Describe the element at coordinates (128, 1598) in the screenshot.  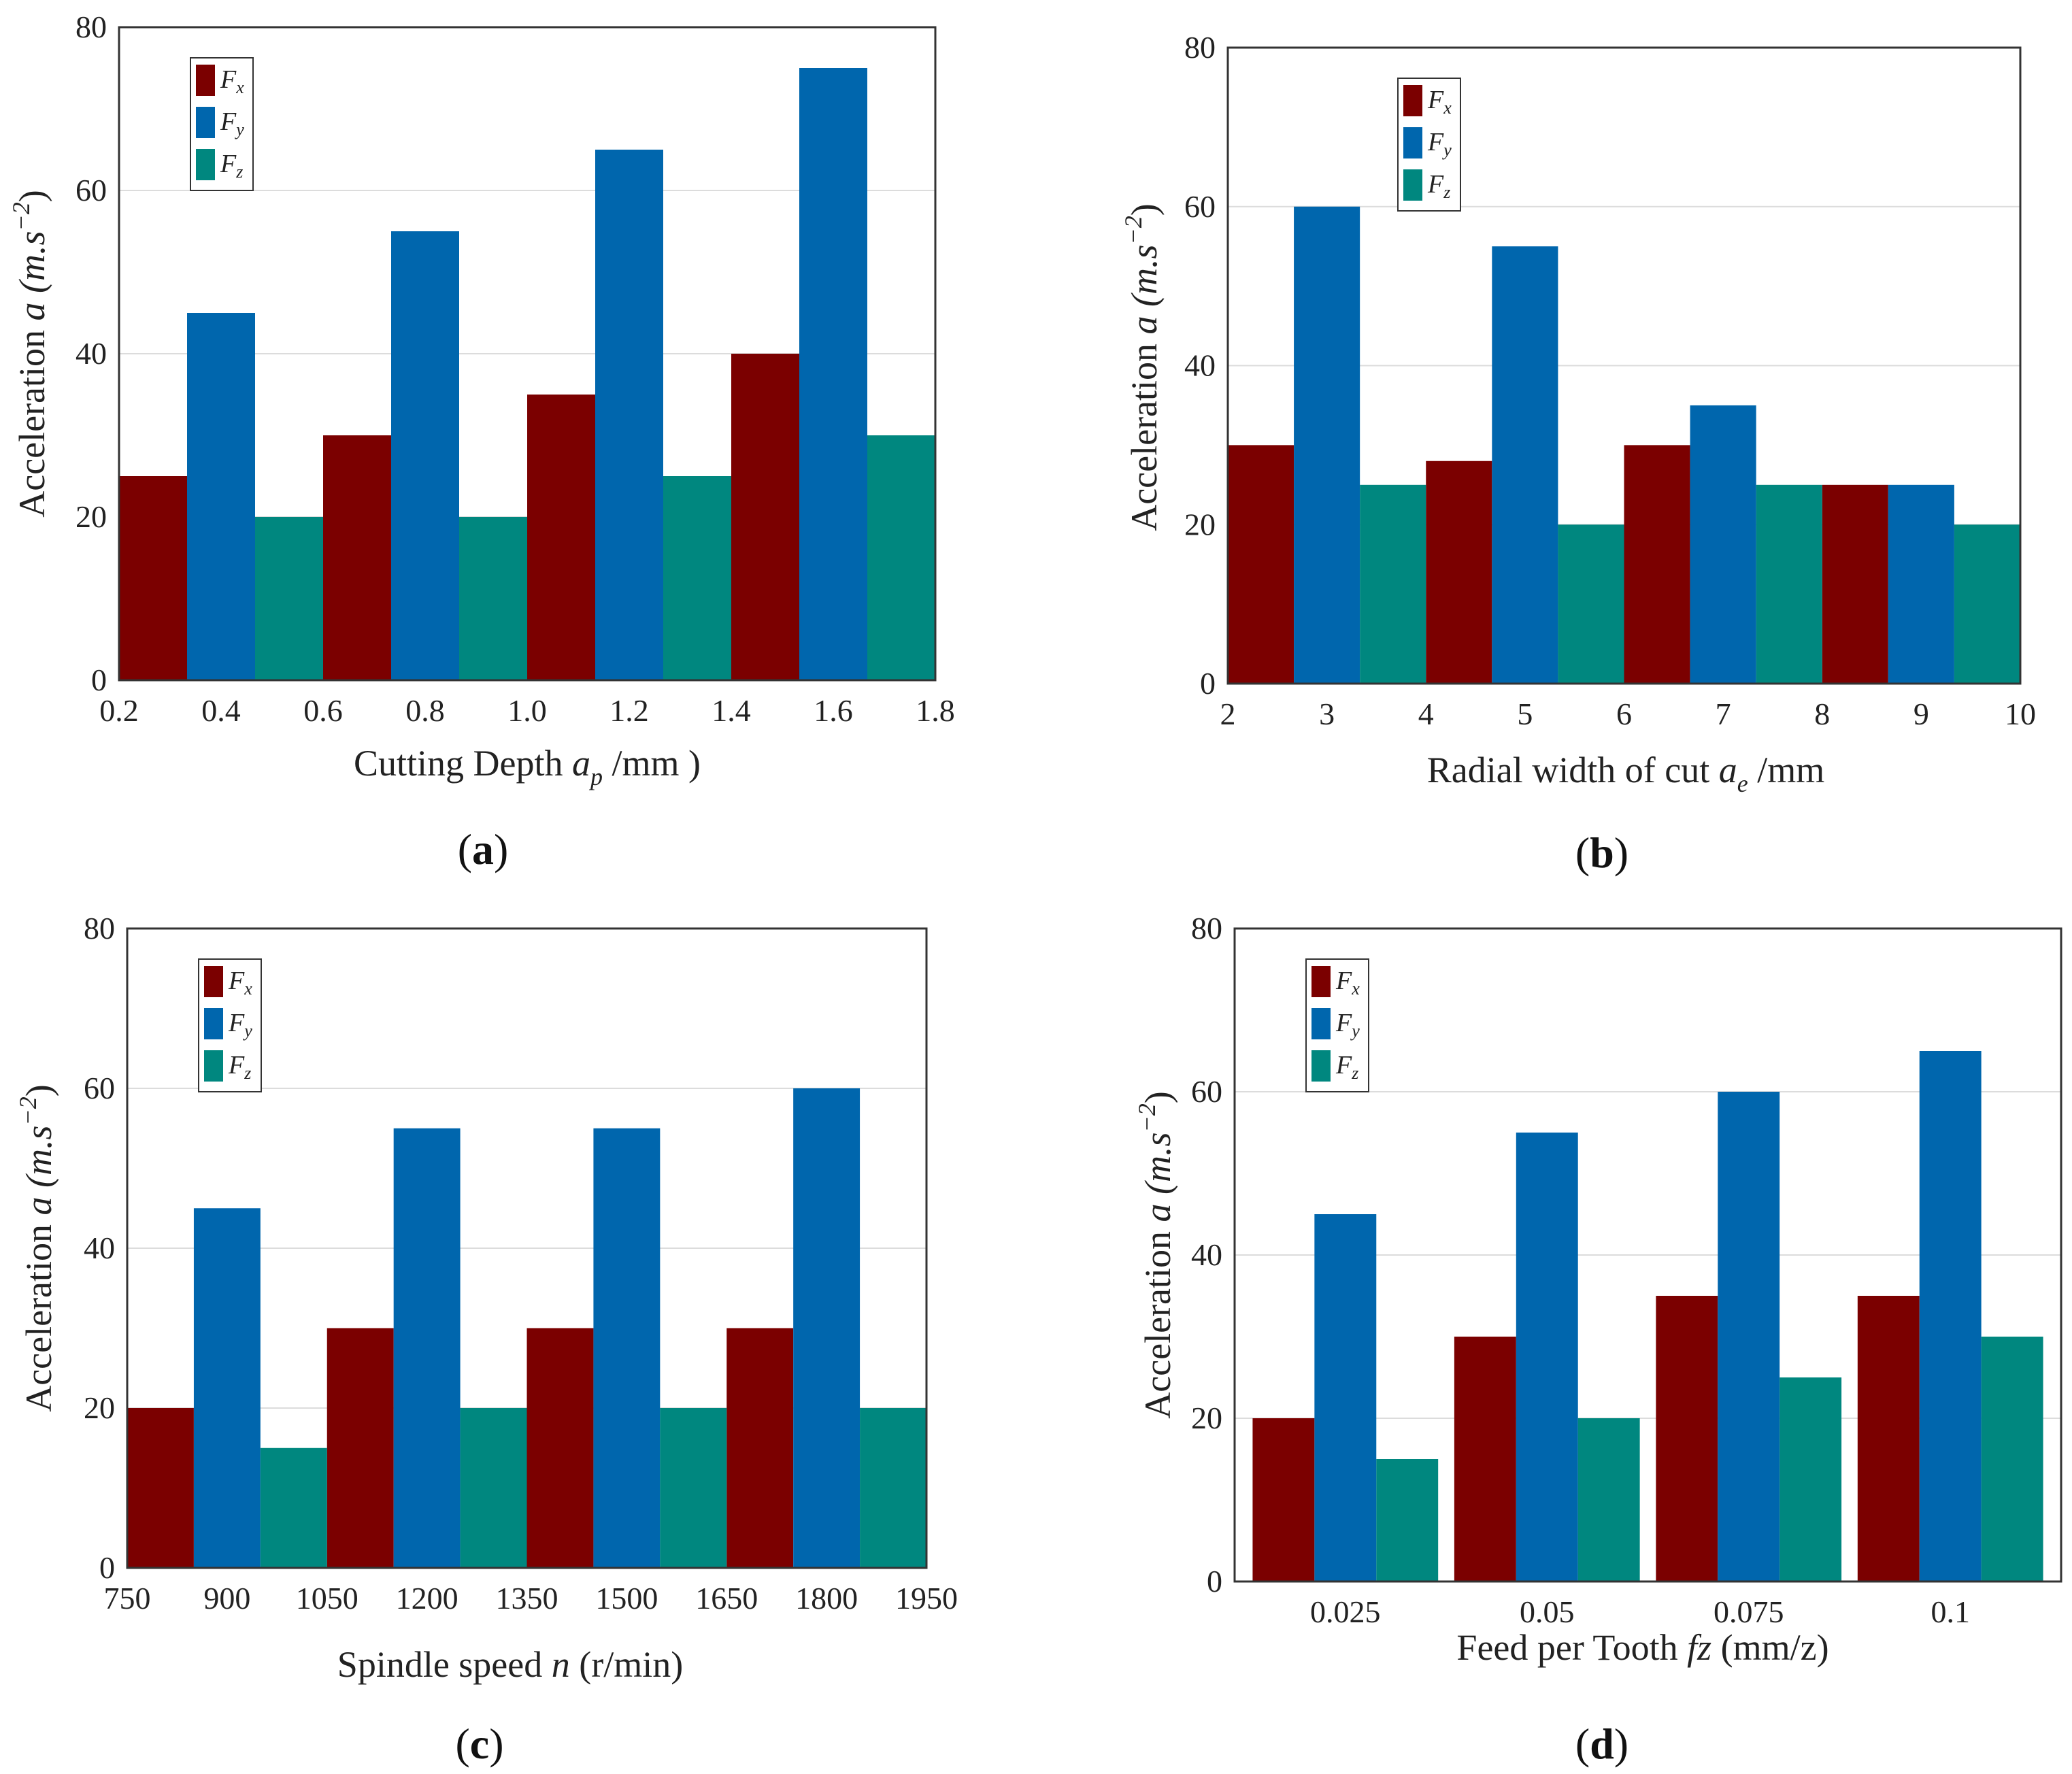
I see `x-tick-label: 750` at that location.